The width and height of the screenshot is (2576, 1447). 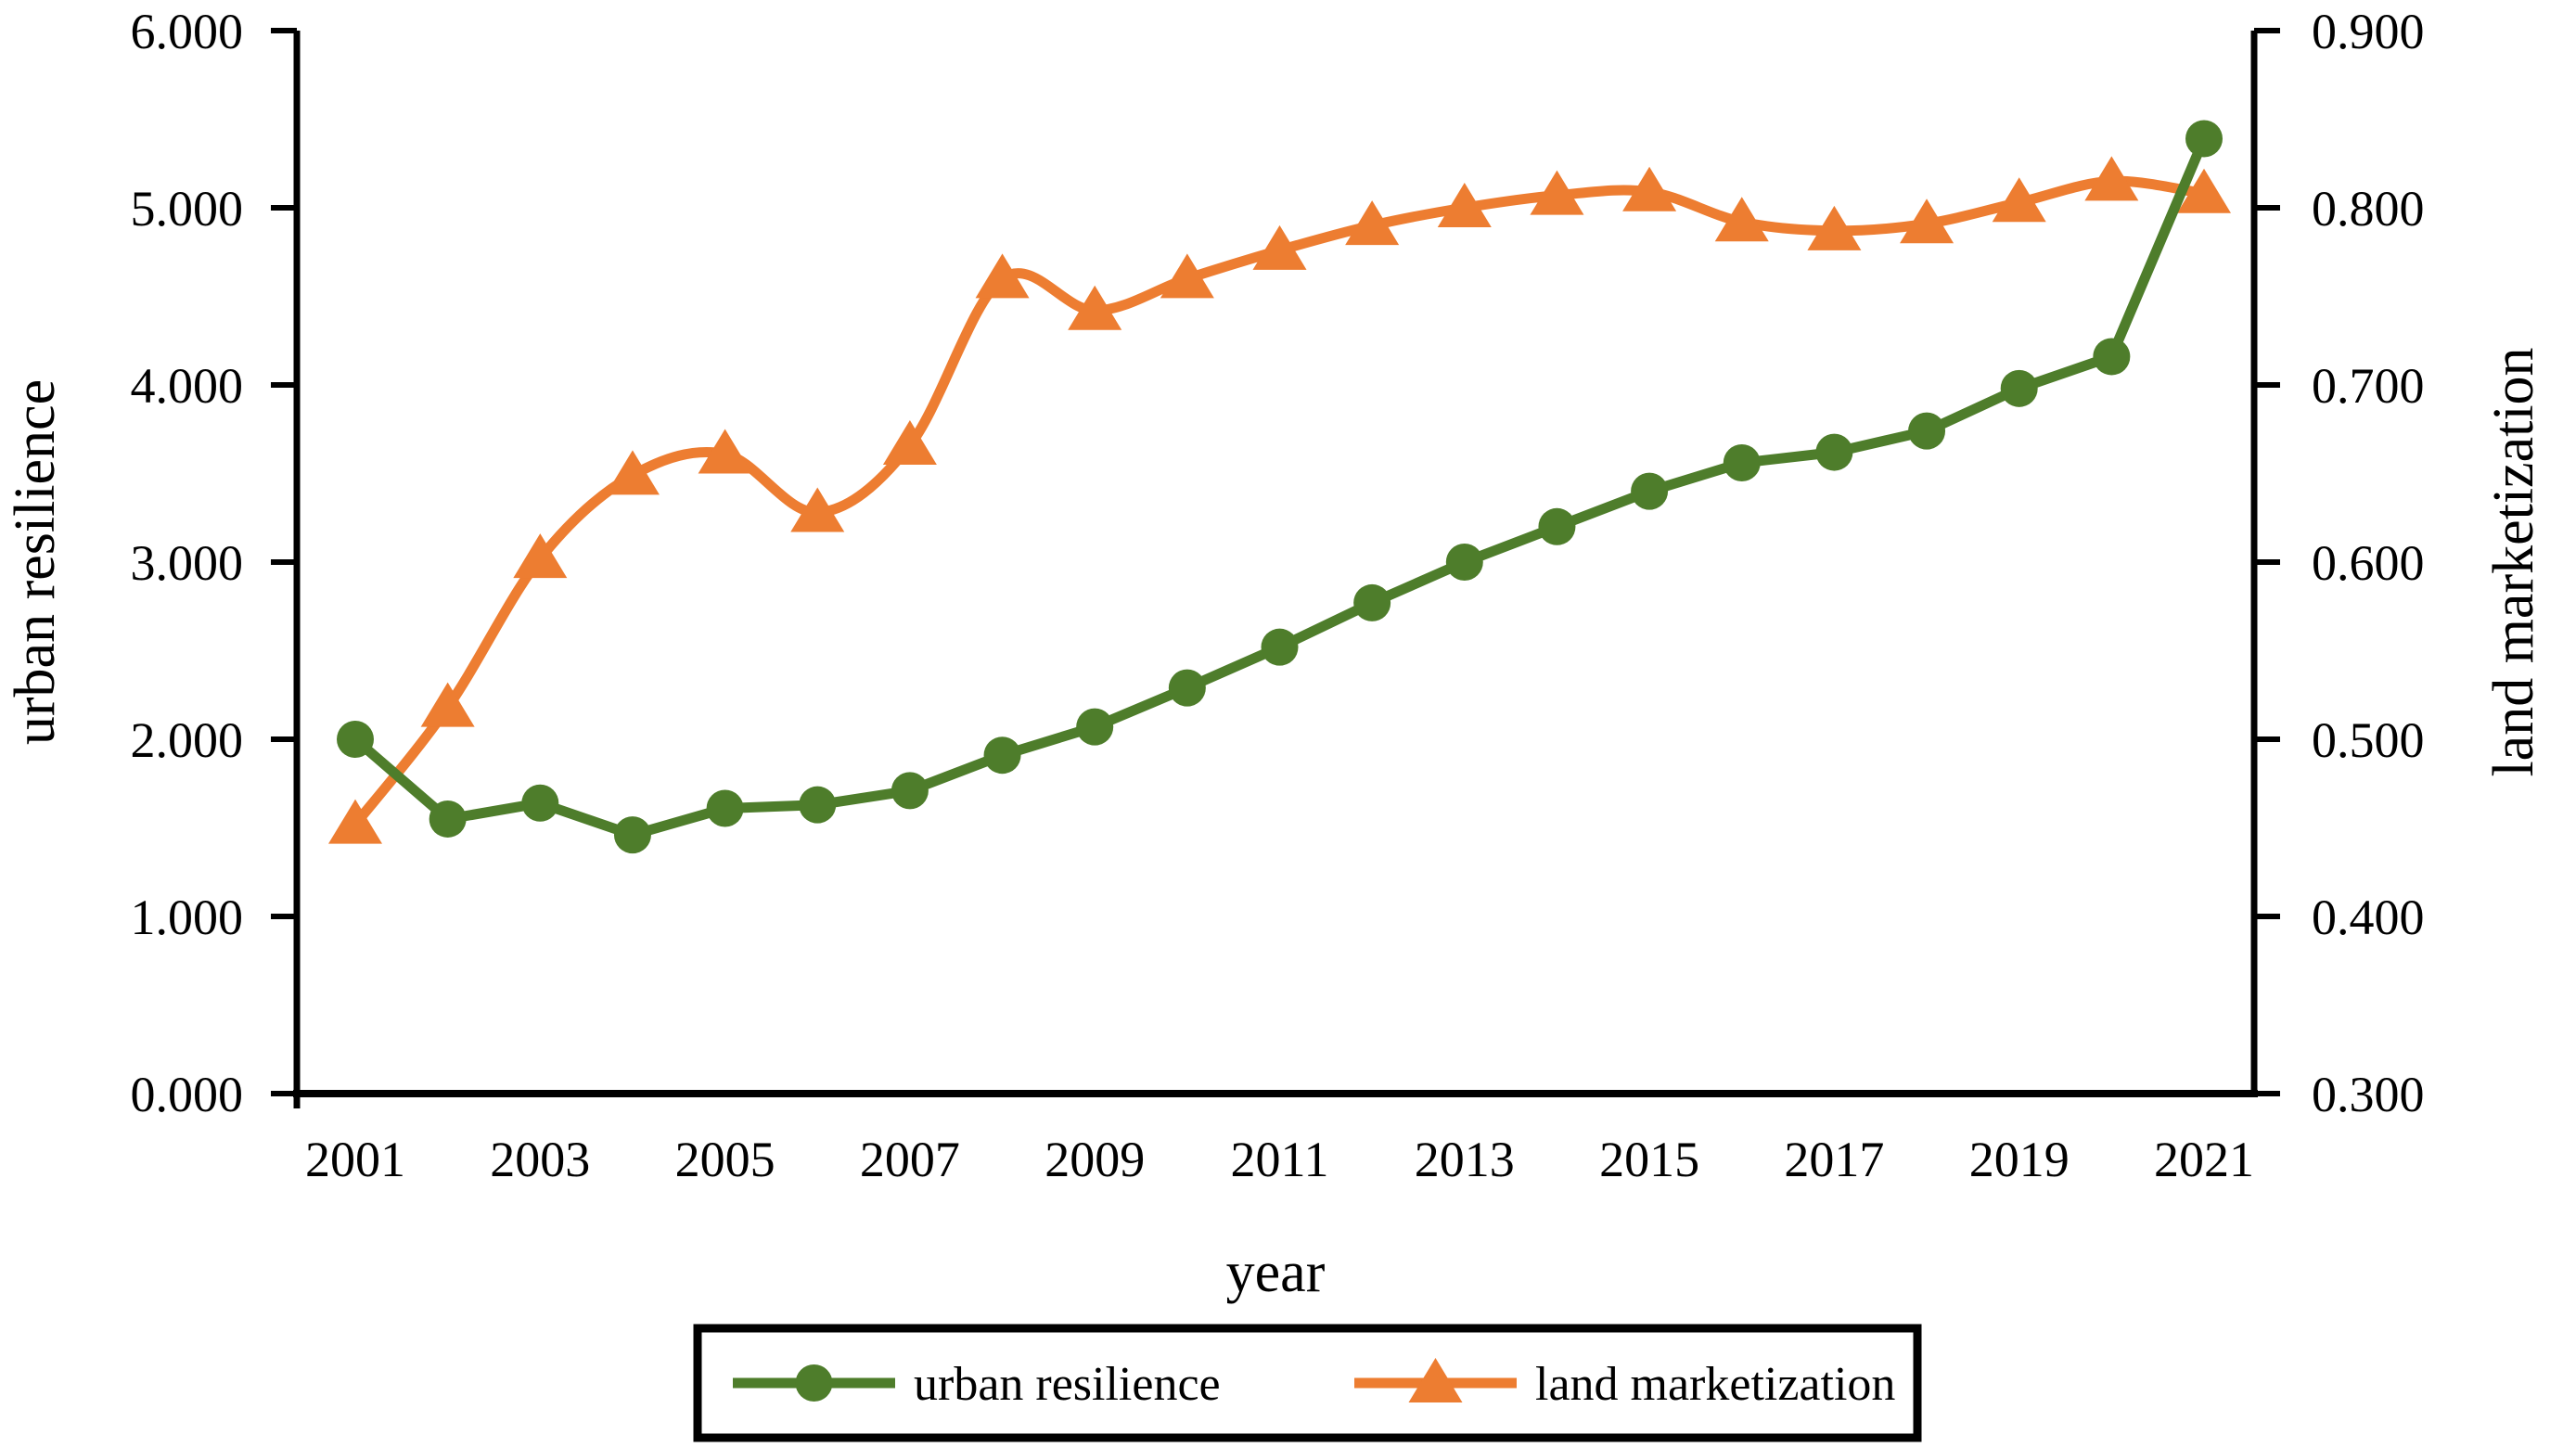 What do you see at coordinates (1276, 1272) in the screenshot?
I see `x-axis-title: year` at bounding box center [1276, 1272].